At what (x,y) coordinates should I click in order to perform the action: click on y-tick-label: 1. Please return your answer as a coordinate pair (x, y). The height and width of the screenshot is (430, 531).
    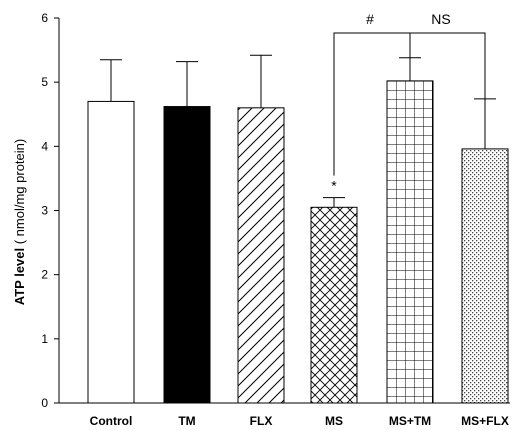
    Looking at the image, I should click on (44, 339).